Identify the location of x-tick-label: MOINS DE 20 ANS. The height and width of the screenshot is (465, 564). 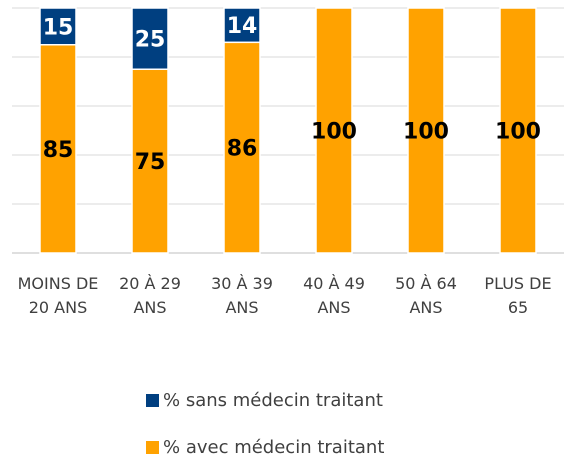
(58, 295).